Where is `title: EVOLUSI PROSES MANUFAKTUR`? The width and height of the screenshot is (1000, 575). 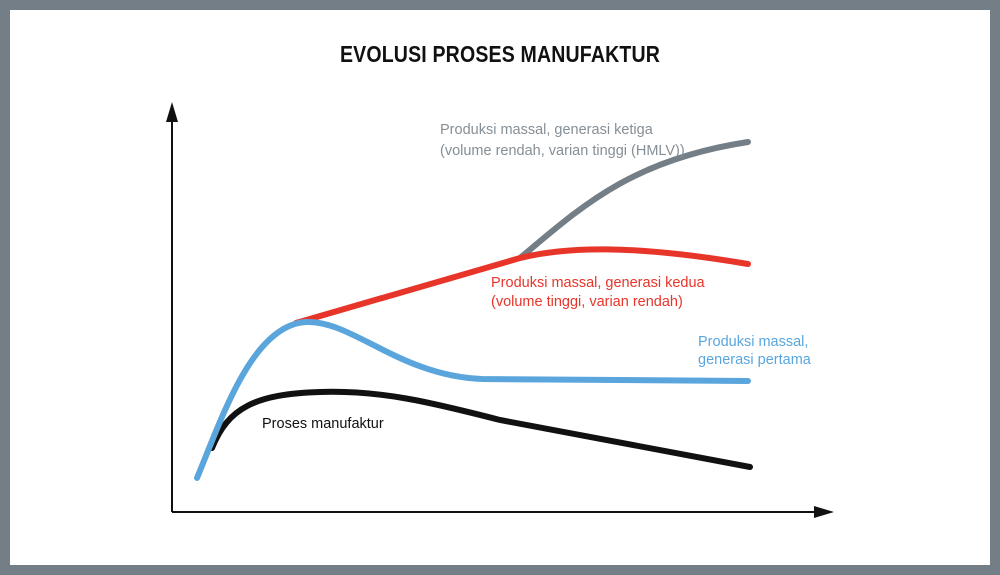 title: EVOLUSI PROSES MANUFAKTUR is located at coordinates (500, 55).